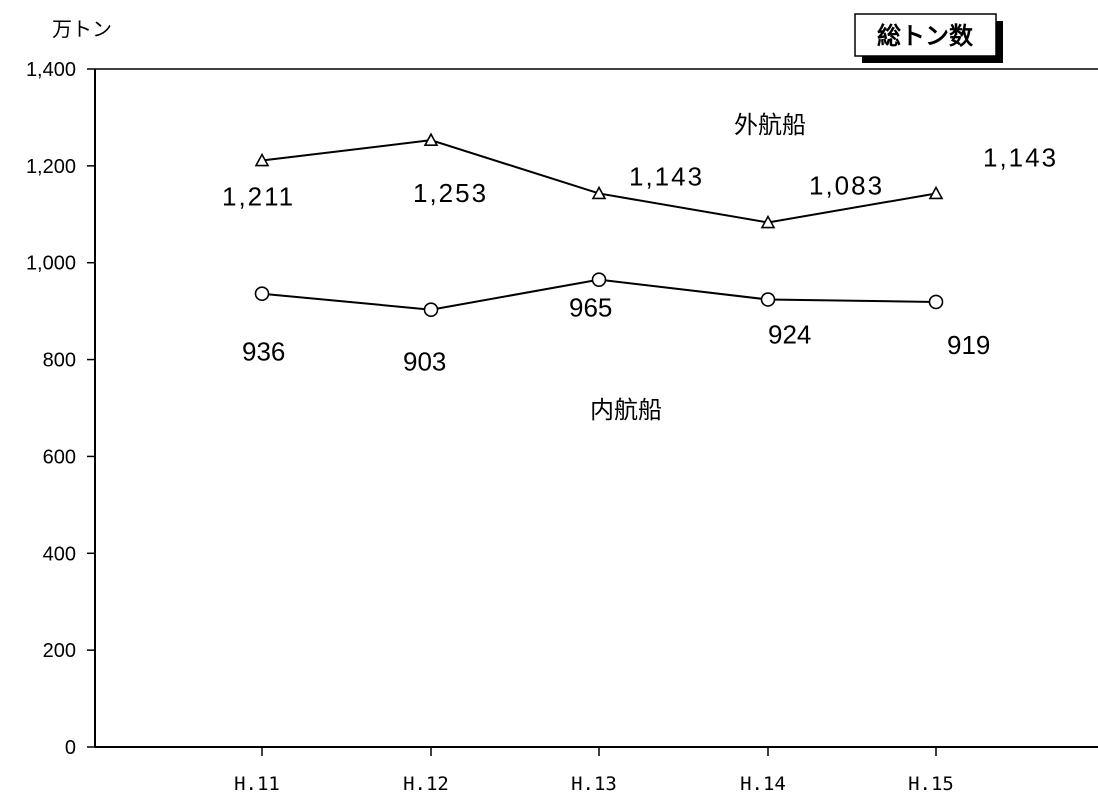 This screenshot has height=799, width=1098. What do you see at coordinates (590, 308) in the screenshot?
I see `data-label: 965` at bounding box center [590, 308].